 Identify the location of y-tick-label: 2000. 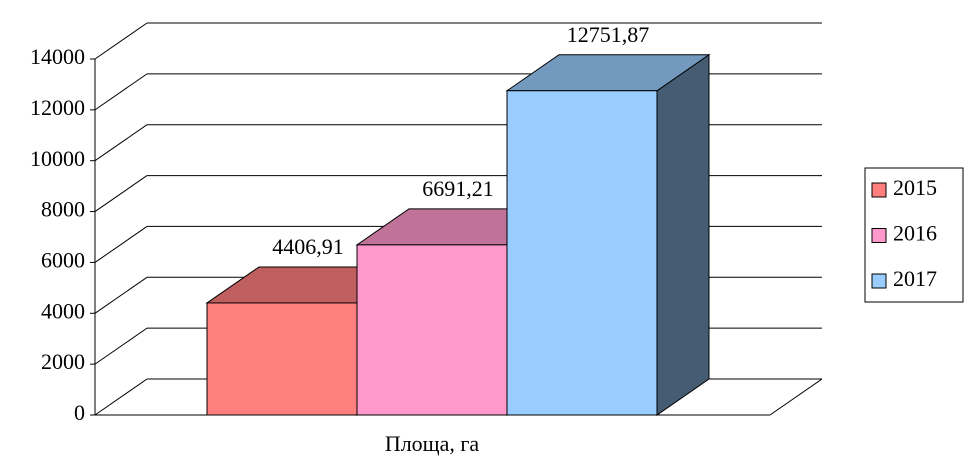
(63, 361).